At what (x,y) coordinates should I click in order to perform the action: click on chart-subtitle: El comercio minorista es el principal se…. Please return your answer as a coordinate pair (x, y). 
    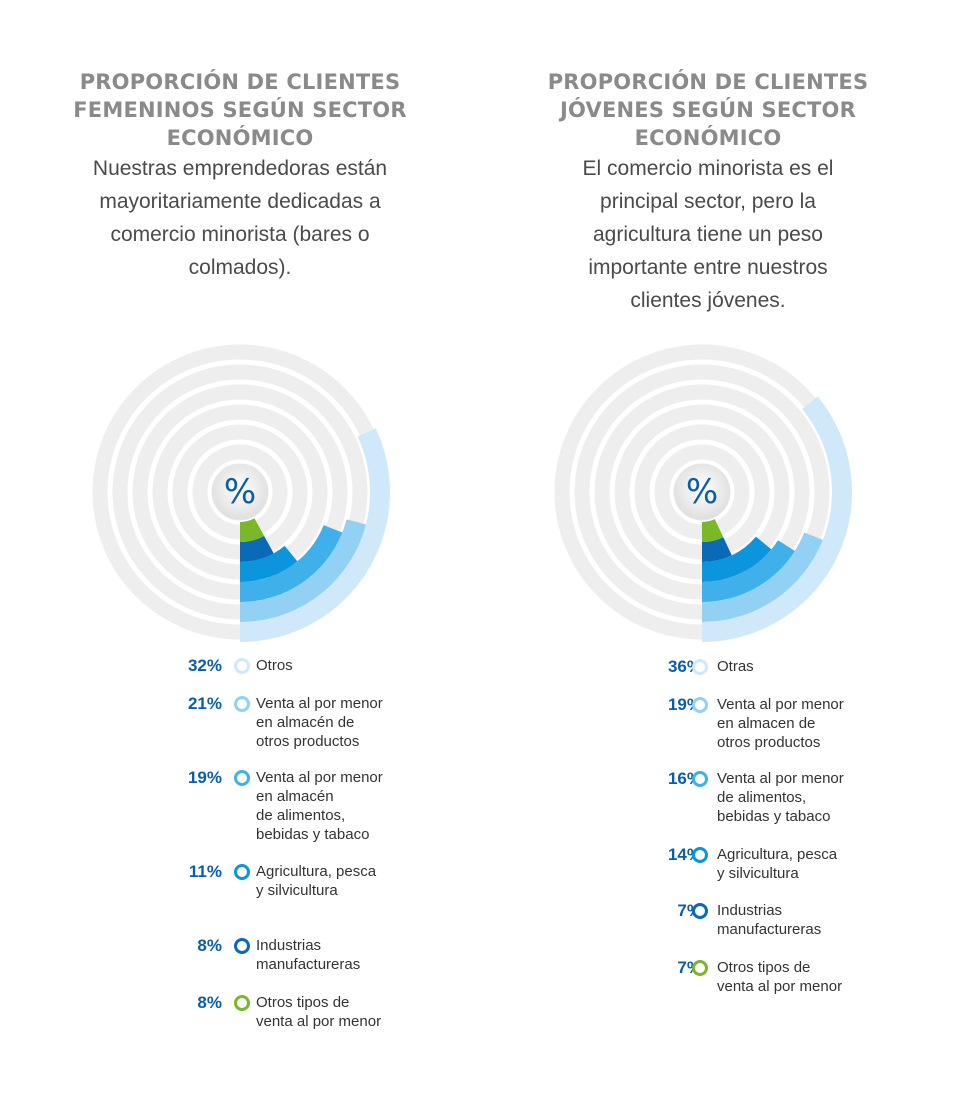
    Looking at the image, I should click on (708, 234).